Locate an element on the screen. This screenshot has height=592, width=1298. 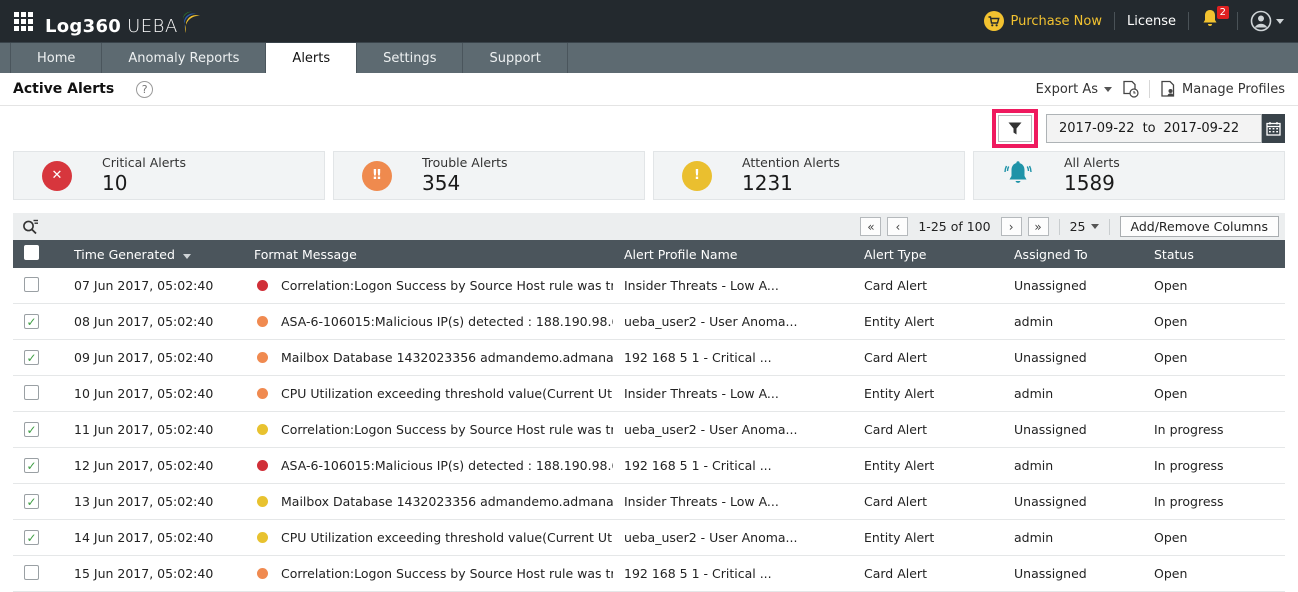
card-label: Attention Alerts is located at coordinates (791, 163).